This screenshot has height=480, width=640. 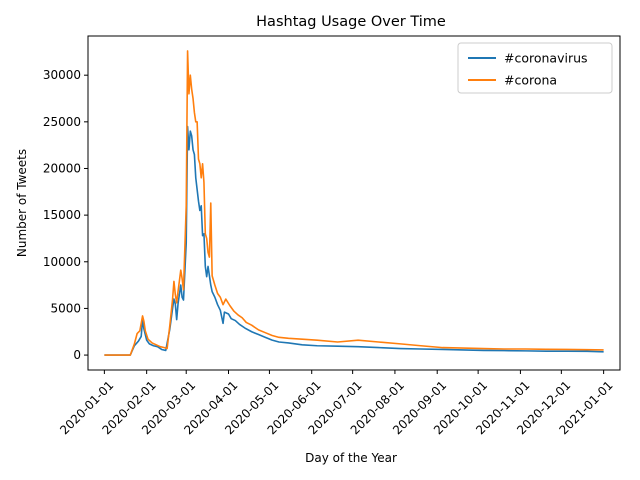 I want to click on y-tick-label: 10000, so click(x=62, y=262).